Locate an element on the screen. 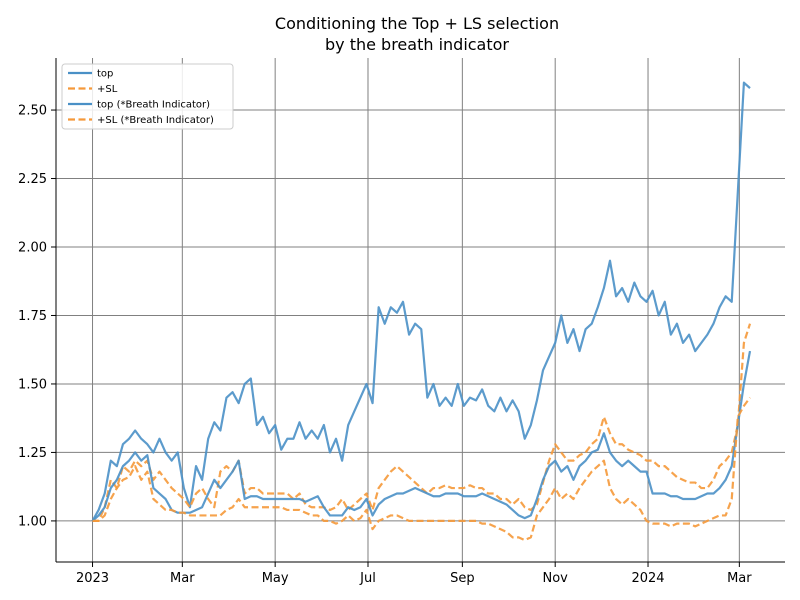 This screenshot has width=800, height=600. legend-box is located at coordinates (147, 96).